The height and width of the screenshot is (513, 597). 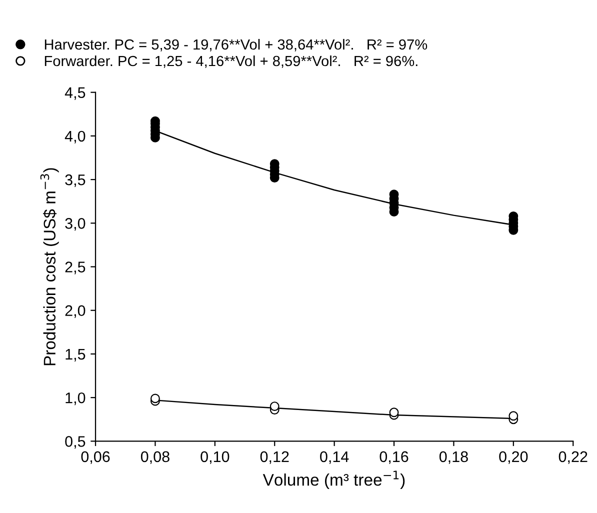 What do you see at coordinates (76, 399) in the screenshot?
I see `y-tick-label: 1,0` at bounding box center [76, 399].